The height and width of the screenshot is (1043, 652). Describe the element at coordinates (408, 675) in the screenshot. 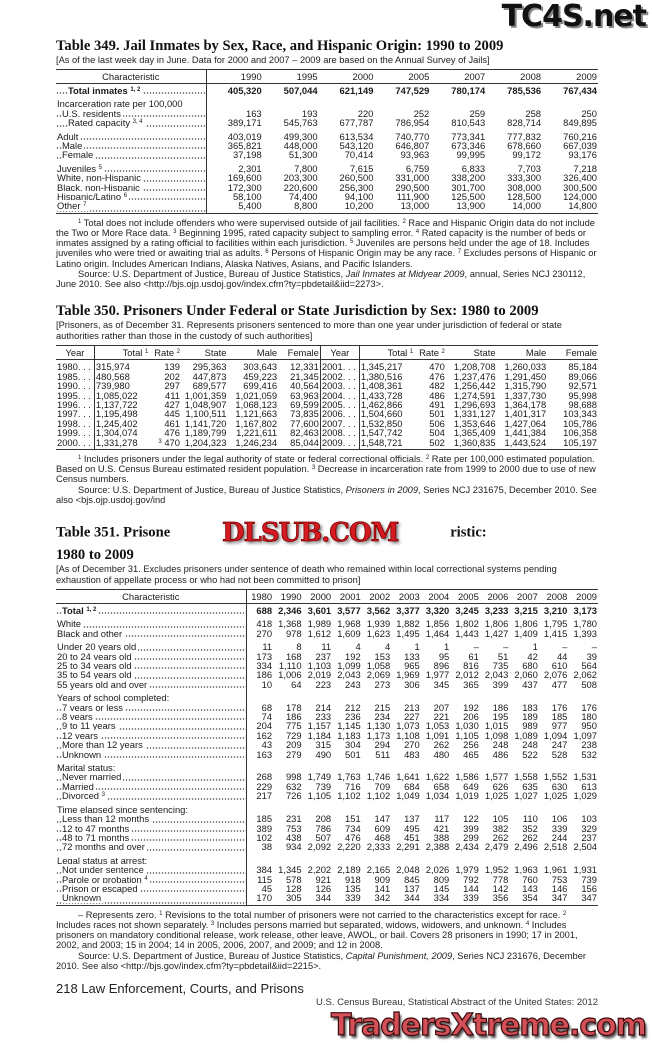

I see `cell-value: 1,969` at that location.